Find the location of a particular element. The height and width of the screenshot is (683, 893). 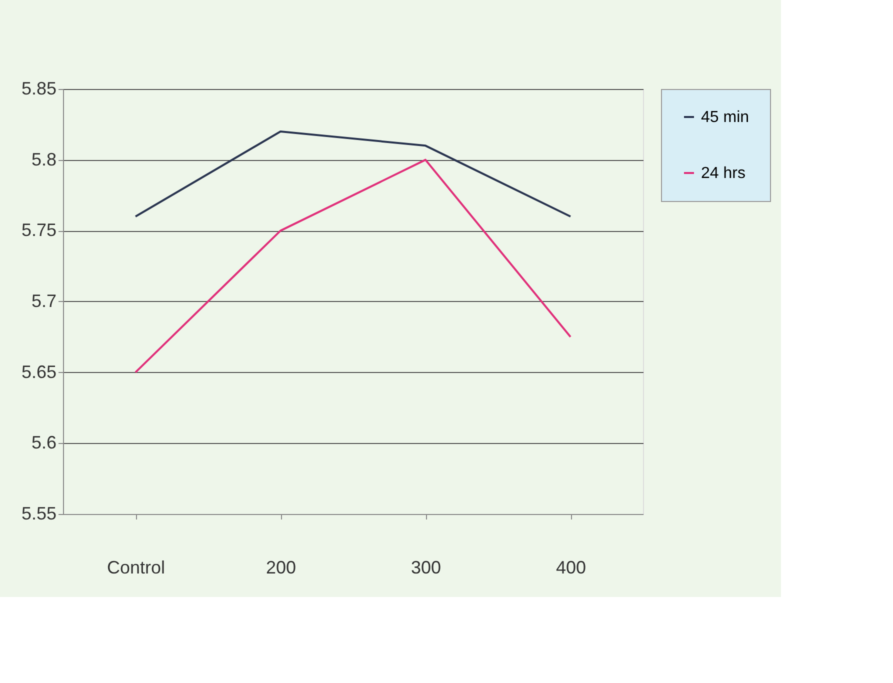

legend-label: 24 hrs is located at coordinates (723, 173).